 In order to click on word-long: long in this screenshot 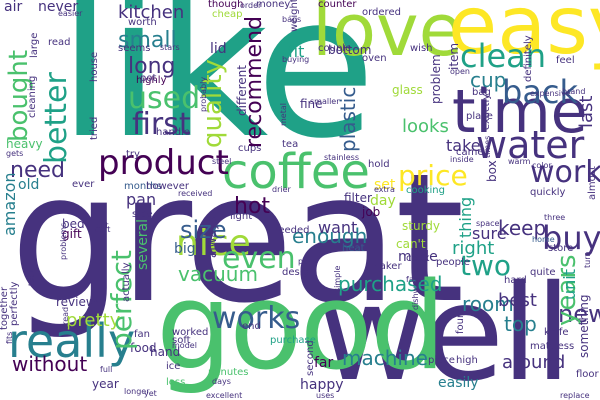, I will do `click(152, 66)`.